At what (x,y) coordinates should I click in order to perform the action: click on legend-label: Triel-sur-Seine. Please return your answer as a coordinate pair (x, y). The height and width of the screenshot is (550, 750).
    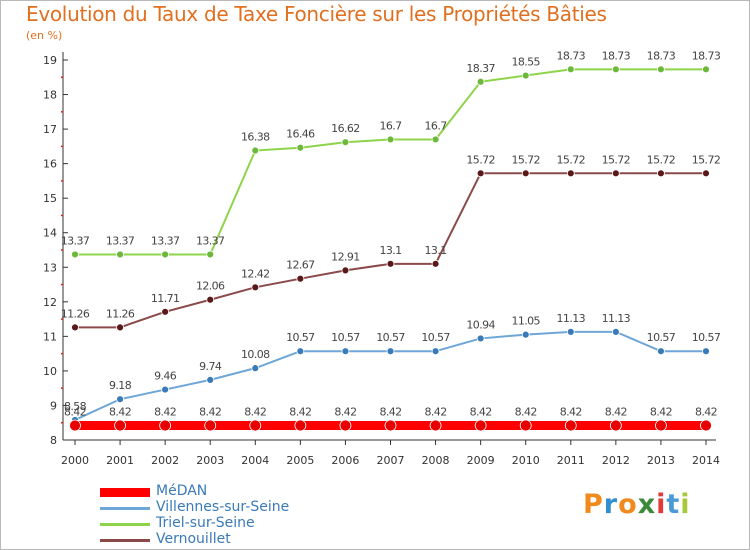
    Looking at the image, I should click on (205, 523).